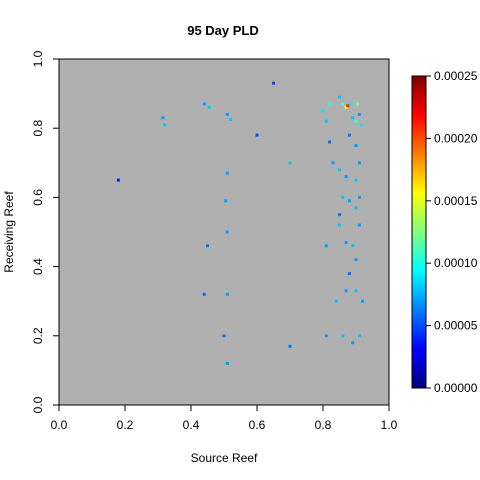 The height and width of the screenshot is (480, 480). I want to click on colorbar-tick-label: 0.00010, so click(456, 263).